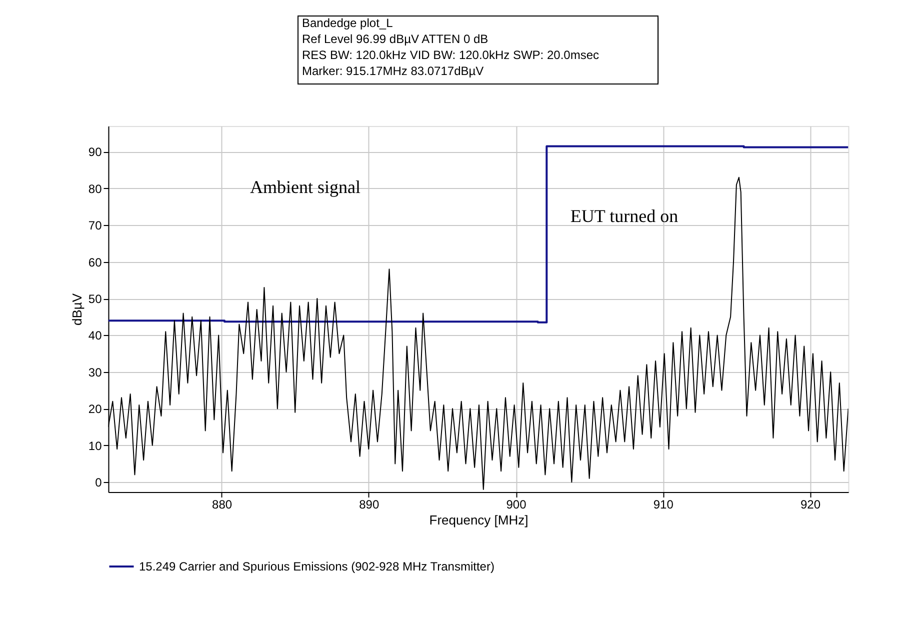  What do you see at coordinates (76, 309) in the screenshot?
I see `y-axis-title: dBµV` at bounding box center [76, 309].